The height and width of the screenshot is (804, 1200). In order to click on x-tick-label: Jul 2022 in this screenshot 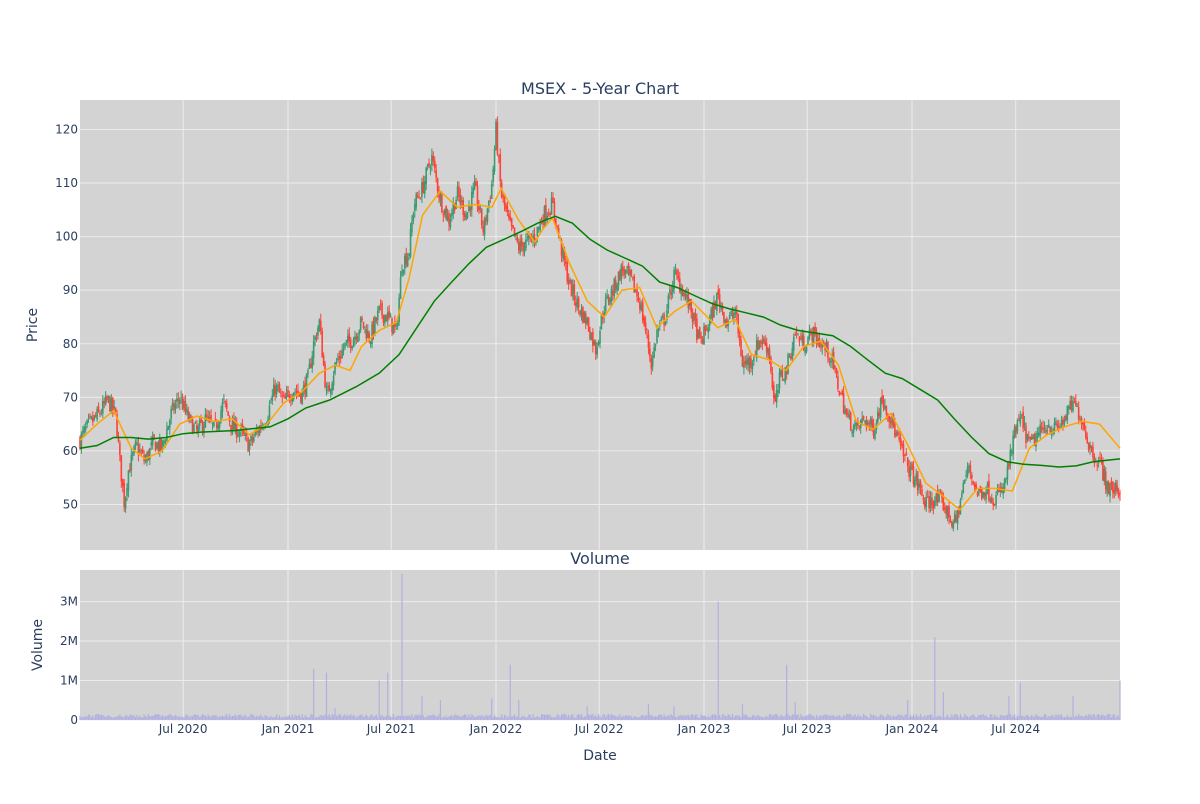, I will do `click(599, 729)`.